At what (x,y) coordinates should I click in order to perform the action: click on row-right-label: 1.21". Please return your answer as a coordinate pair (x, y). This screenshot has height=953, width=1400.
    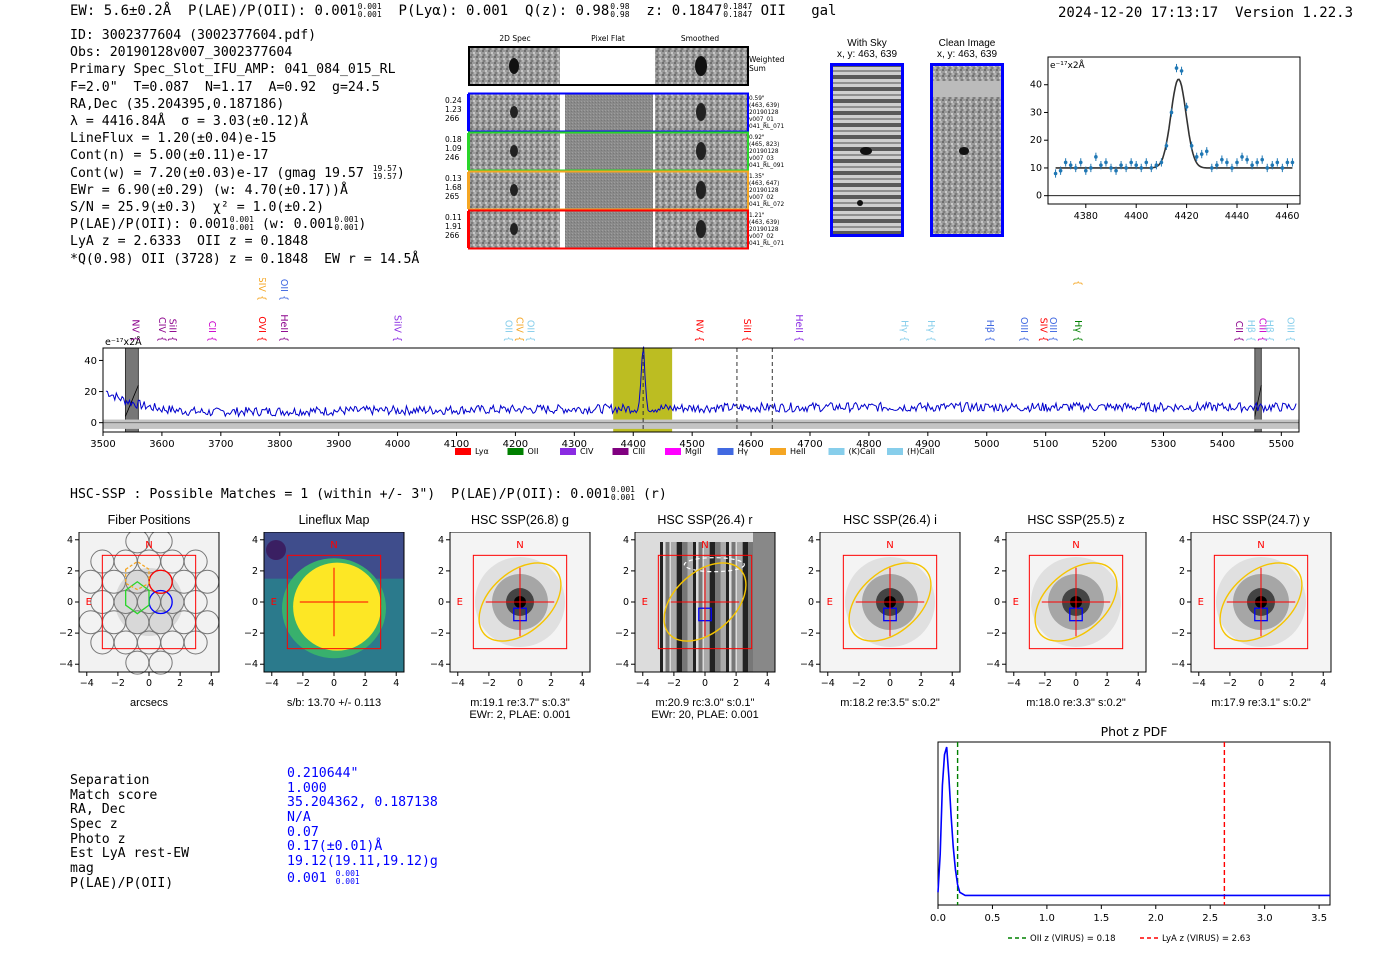
    Looking at the image, I should click on (757, 216).